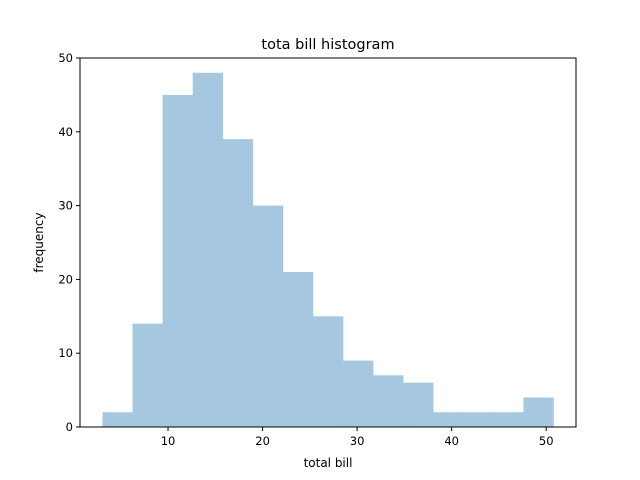  I want to click on y-axis-label: frequency, so click(39, 242).